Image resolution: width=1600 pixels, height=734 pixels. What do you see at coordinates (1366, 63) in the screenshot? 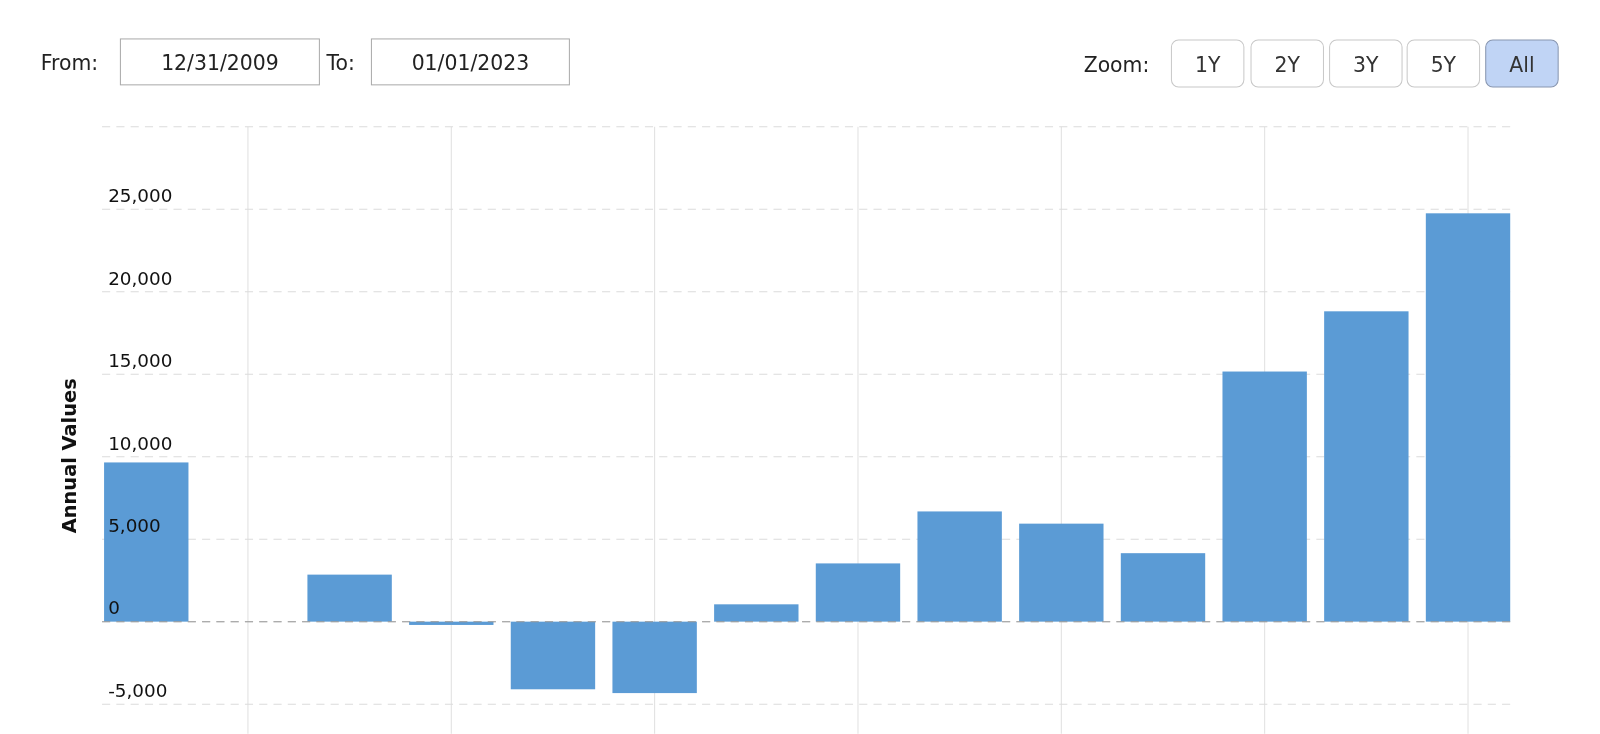
I see `zoom-button: 3Y` at bounding box center [1366, 63].